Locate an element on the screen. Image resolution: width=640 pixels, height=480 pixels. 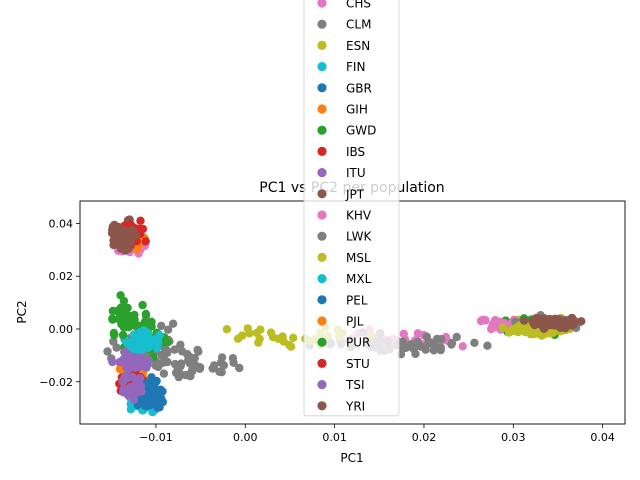
x-axis-label: PC1 is located at coordinates (351, 458).